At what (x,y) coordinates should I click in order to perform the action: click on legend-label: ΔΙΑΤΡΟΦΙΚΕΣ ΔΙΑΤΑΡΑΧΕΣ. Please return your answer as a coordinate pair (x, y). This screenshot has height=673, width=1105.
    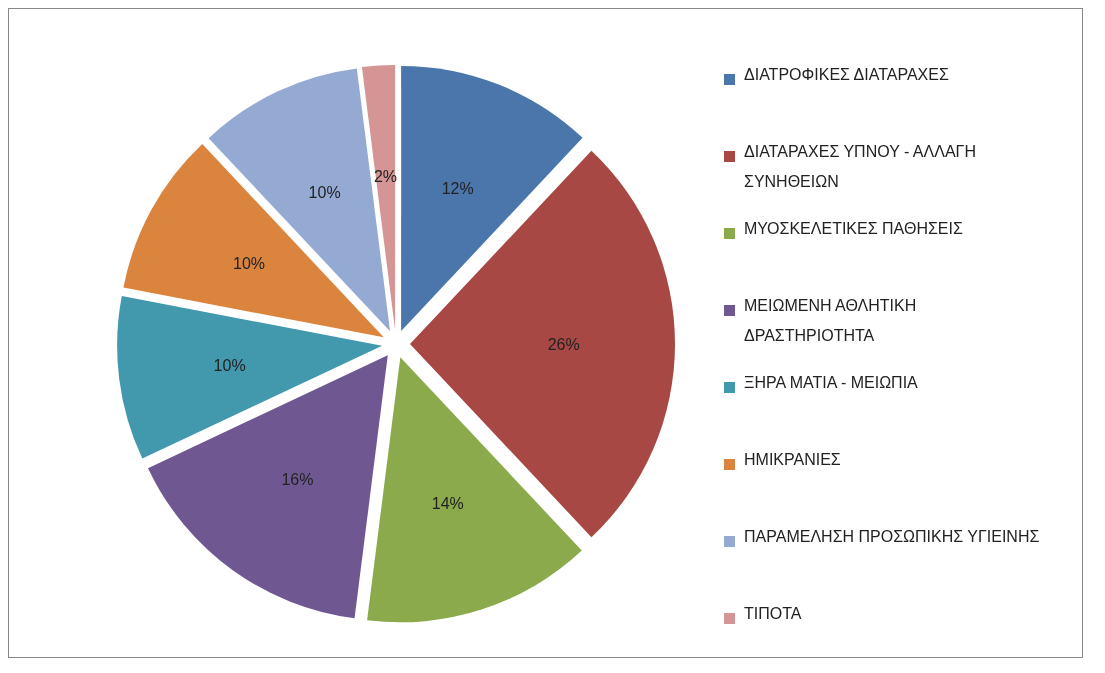
    Looking at the image, I should click on (847, 75).